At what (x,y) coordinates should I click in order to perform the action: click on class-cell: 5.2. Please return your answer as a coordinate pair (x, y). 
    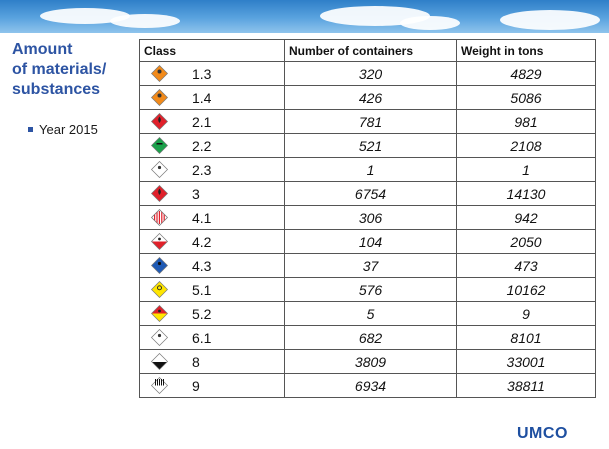
    Looking at the image, I should click on (212, 313).